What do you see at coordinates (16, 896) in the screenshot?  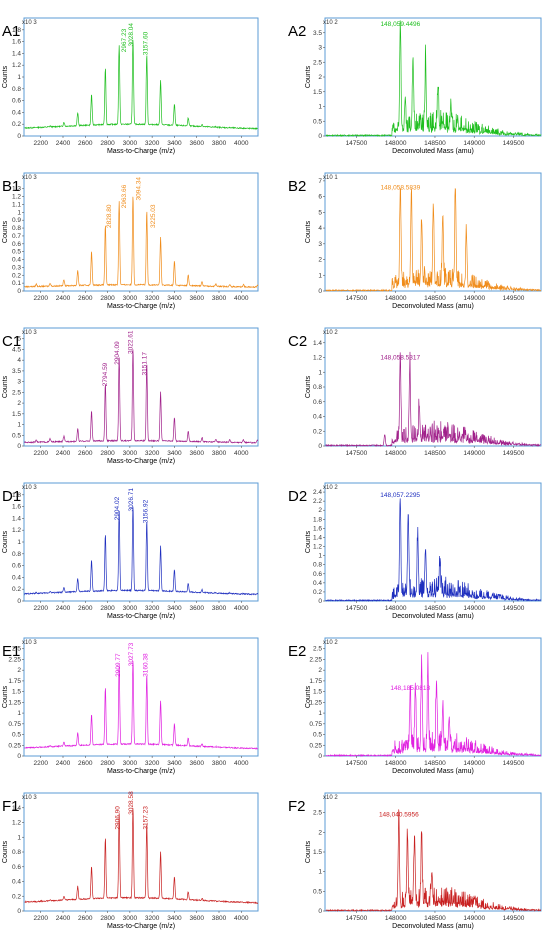 I see `y-tick-label: 0.2` at bounding box center [16, 896].